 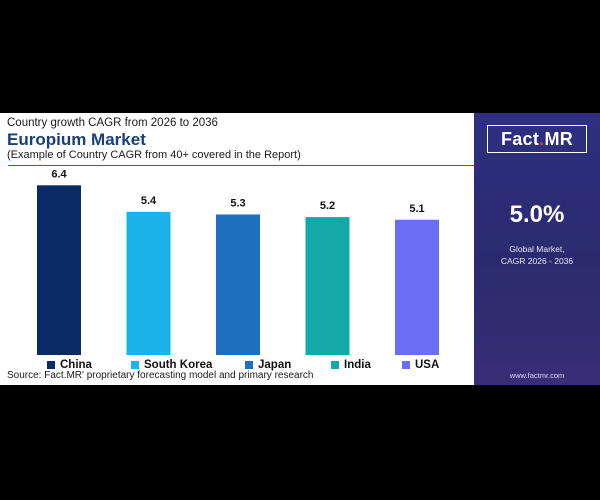 I want to click on legend-label: South Korea, so click(x=178, y=365).